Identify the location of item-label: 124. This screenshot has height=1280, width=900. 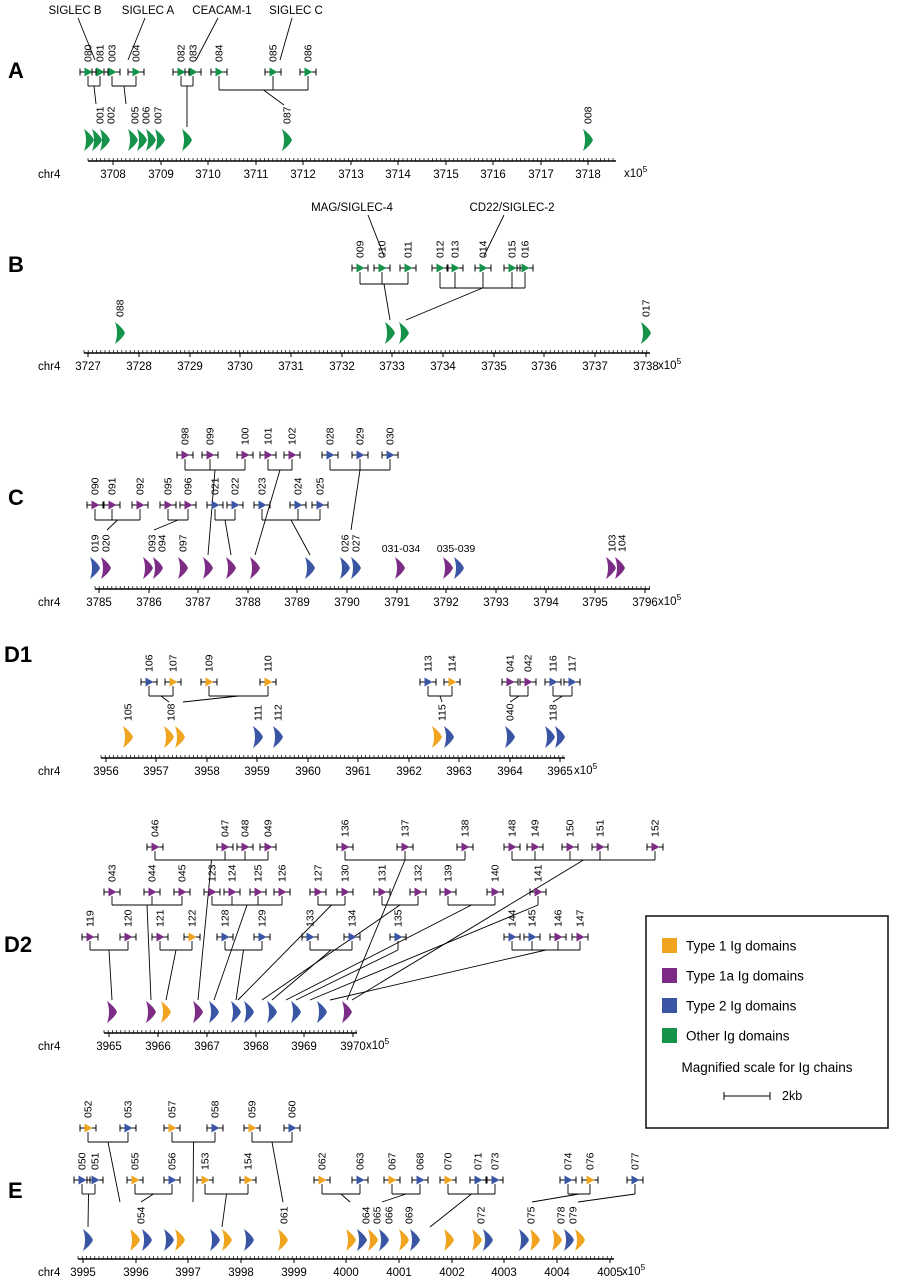
(233, 873).